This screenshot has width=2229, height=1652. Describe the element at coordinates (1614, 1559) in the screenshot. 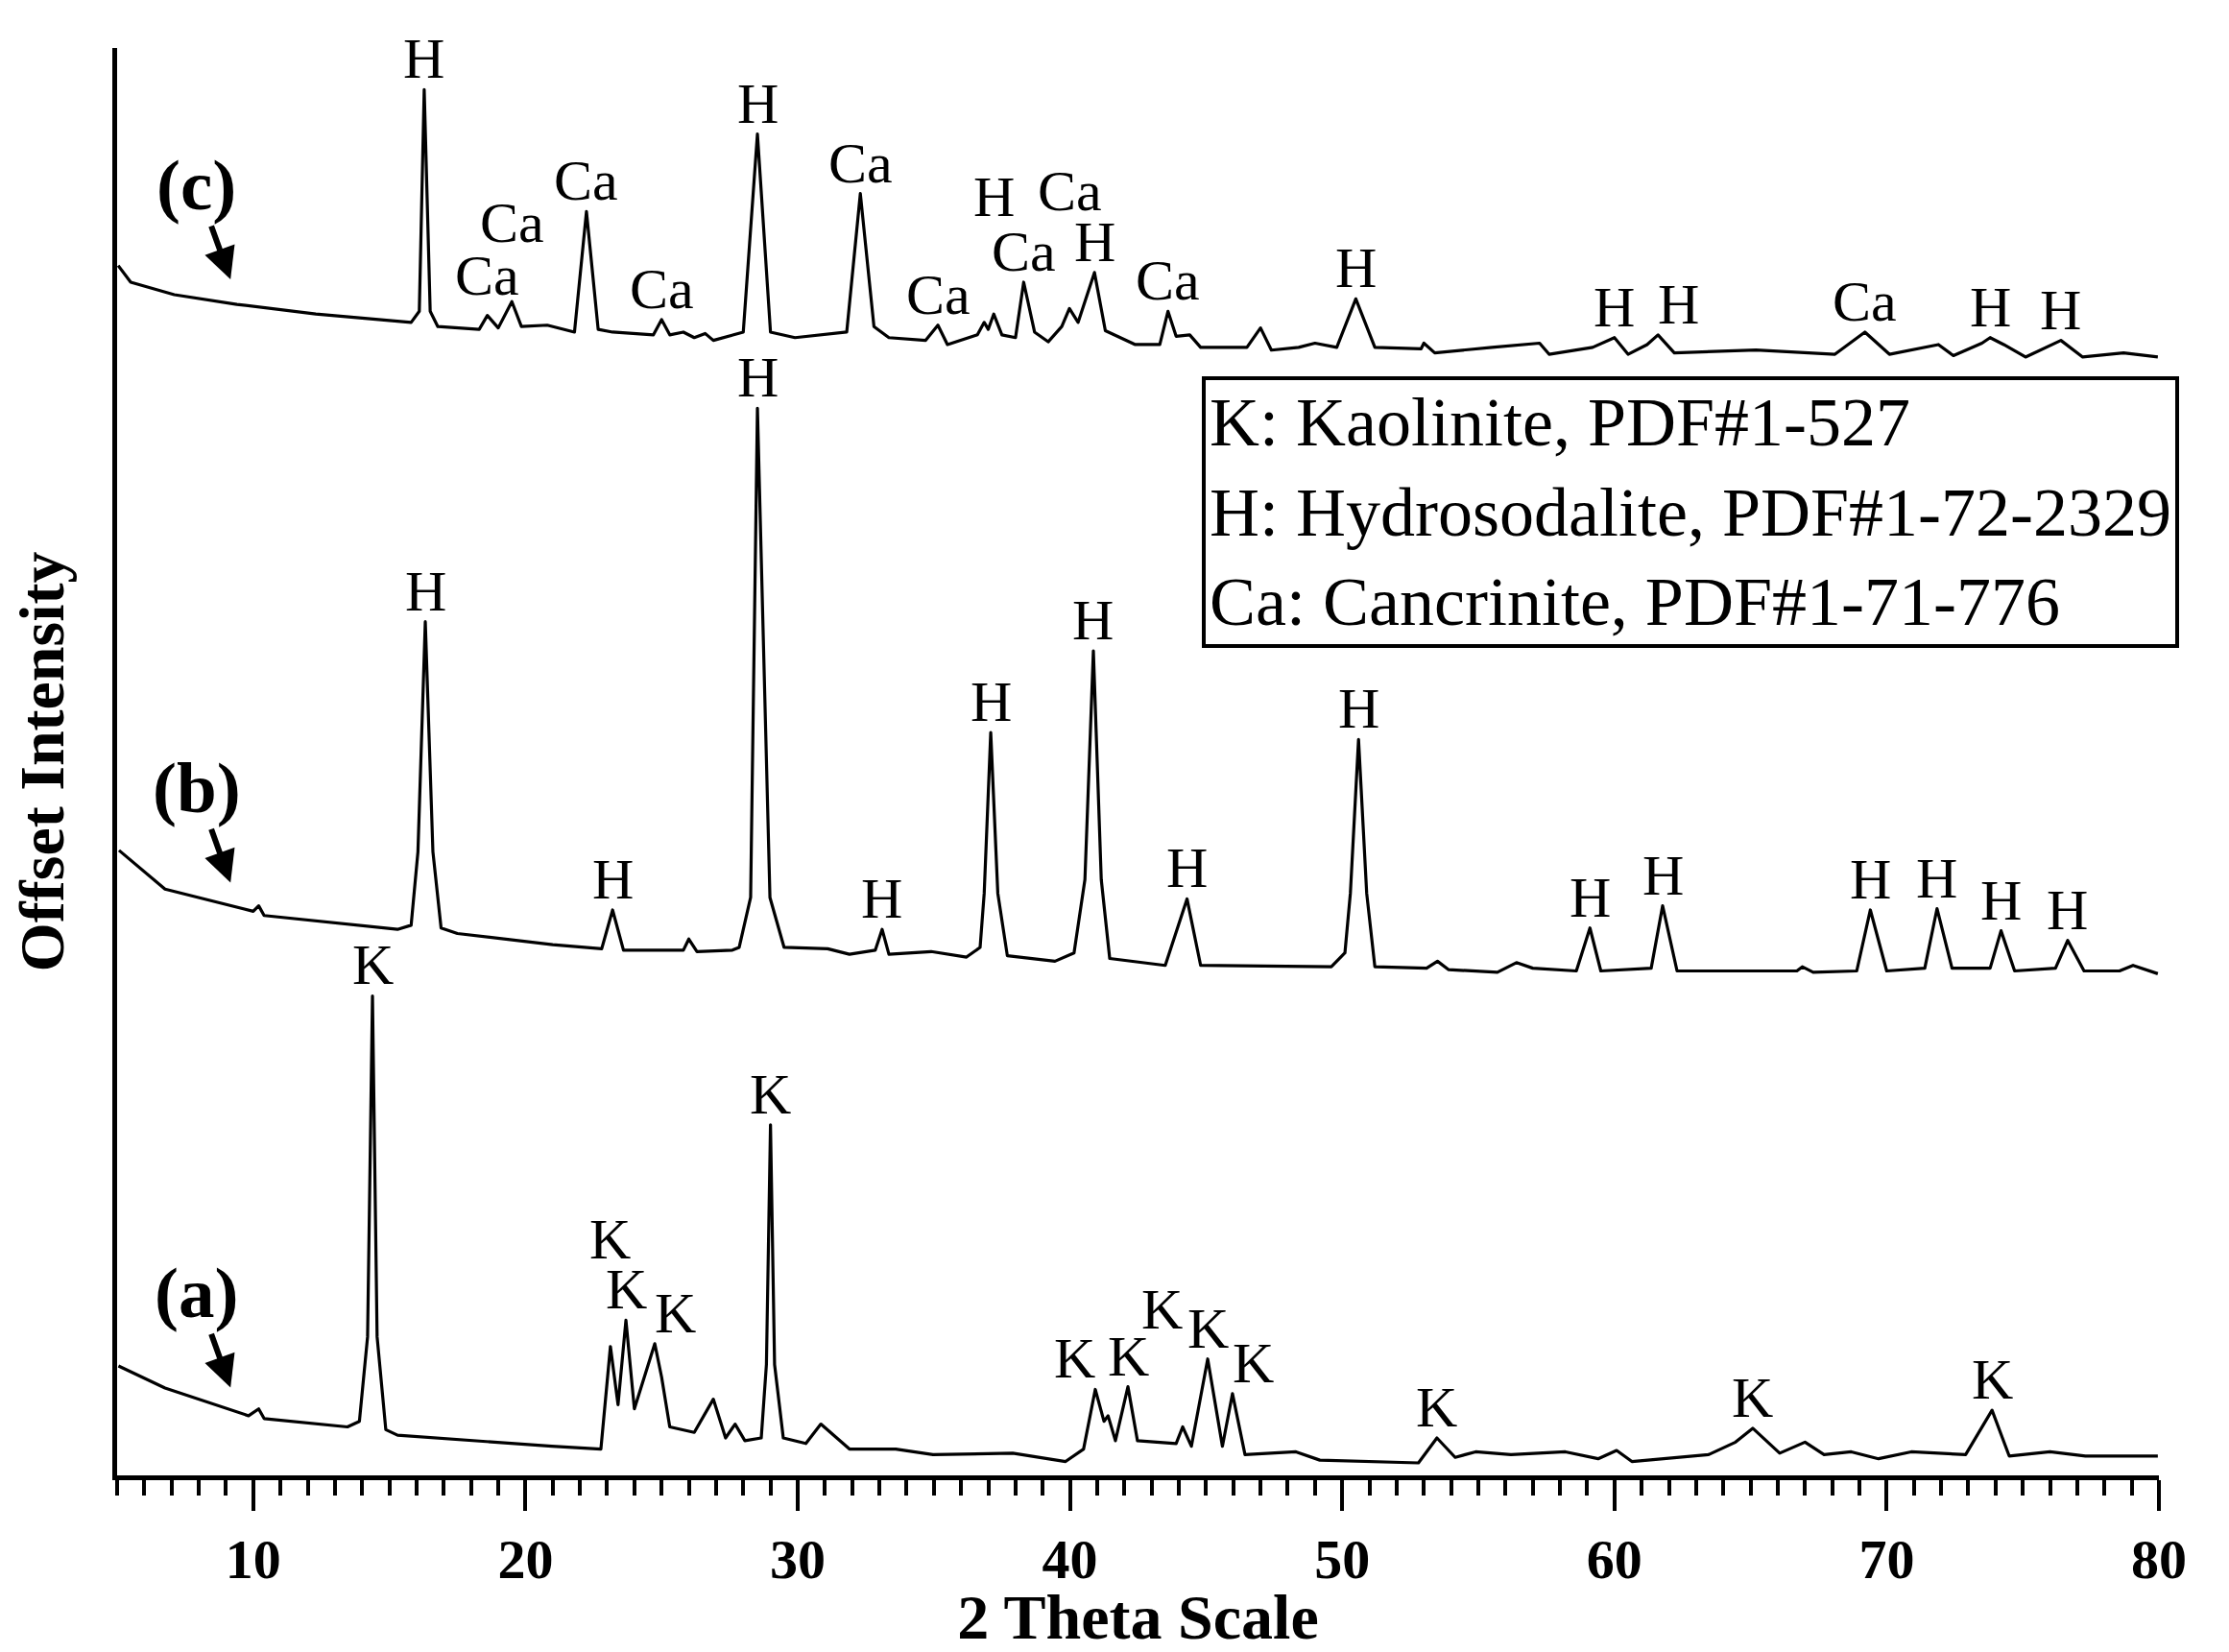

I see `x-tick-label: 60` at that location.